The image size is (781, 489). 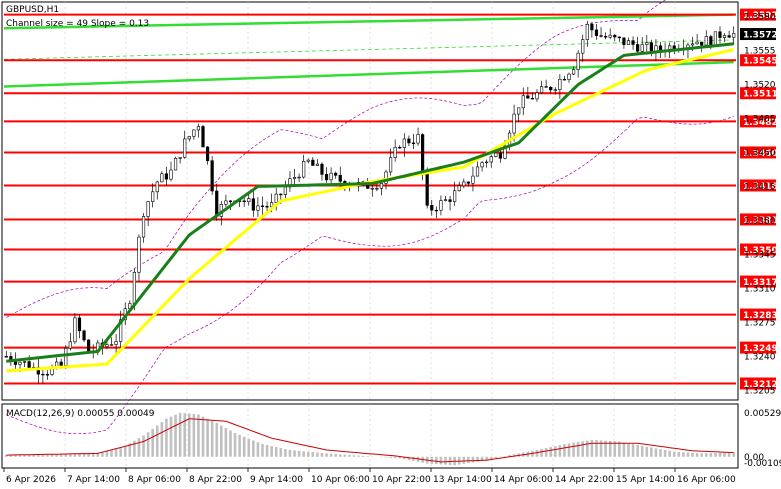 I want to click on price-tick-label: 1.3240, so click(x=760, y=357).